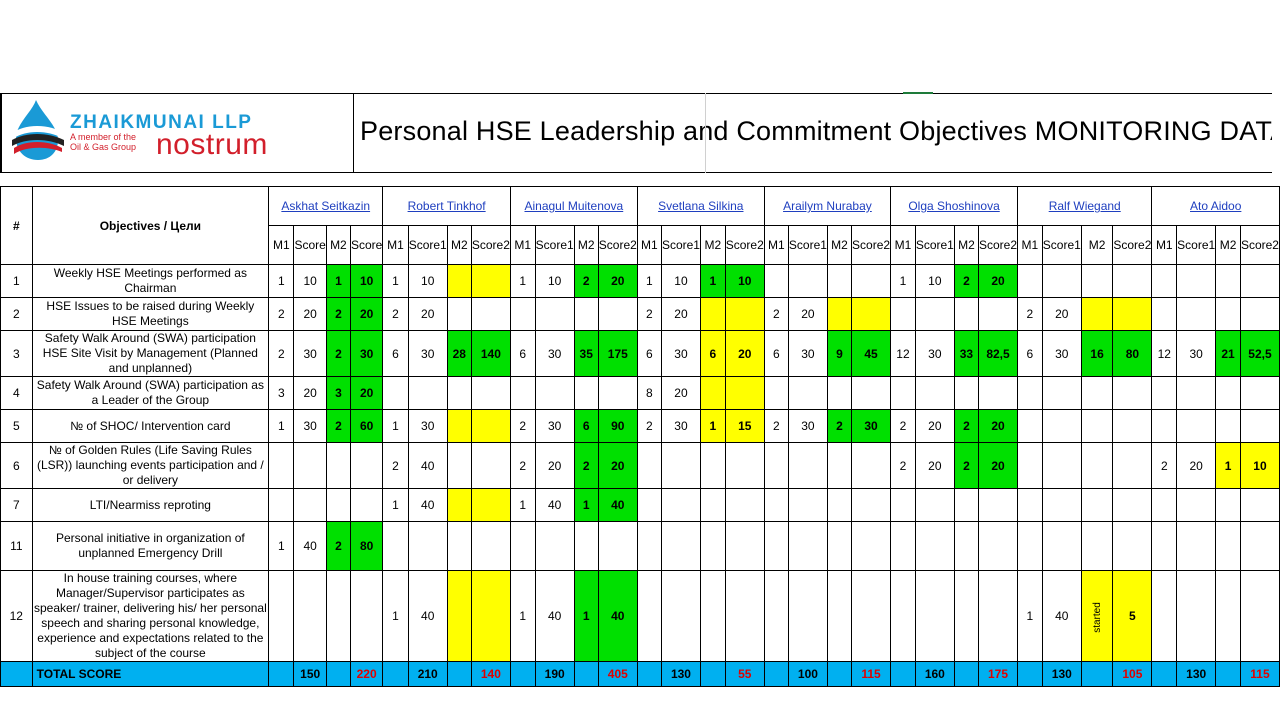  Describe the element at coordinates (1228, 353) in the screenshot. I see `score-cell: 21` at that location.